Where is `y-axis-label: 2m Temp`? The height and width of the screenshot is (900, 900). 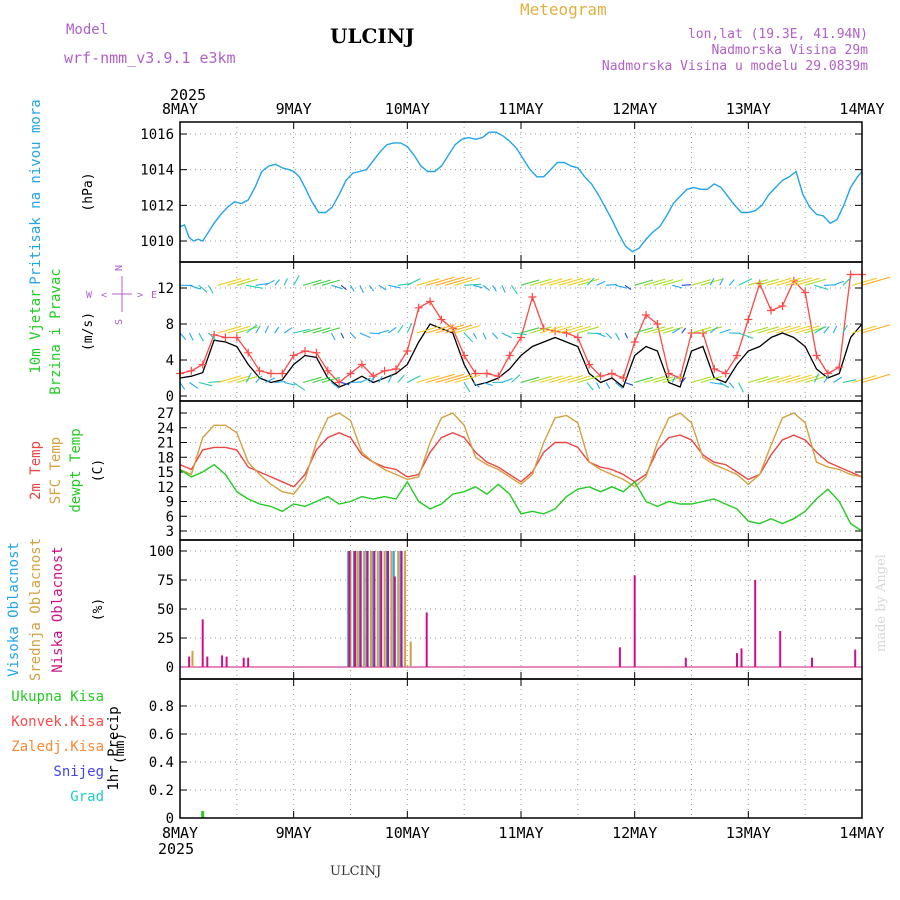 y-axis-label: 2m Temp is located at coordinates (36, 470).